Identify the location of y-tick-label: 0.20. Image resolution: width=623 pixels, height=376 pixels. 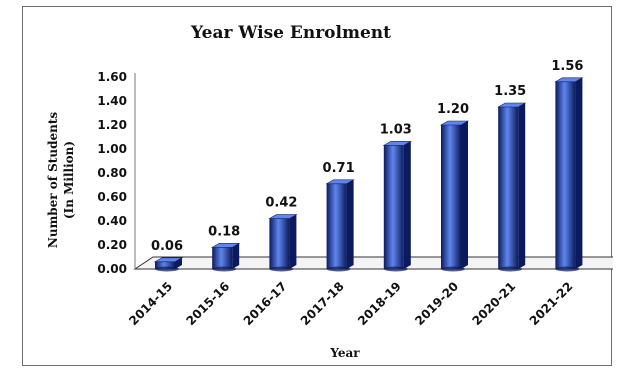
(112, 245).